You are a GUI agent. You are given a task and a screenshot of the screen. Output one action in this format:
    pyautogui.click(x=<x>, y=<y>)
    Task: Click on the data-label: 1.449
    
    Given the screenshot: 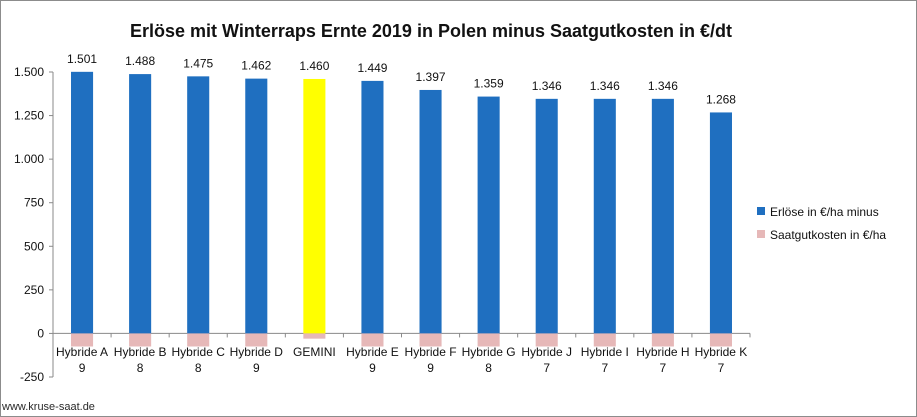 What is the action you would take?
    pyautogui.click(x=372, y=68)
    